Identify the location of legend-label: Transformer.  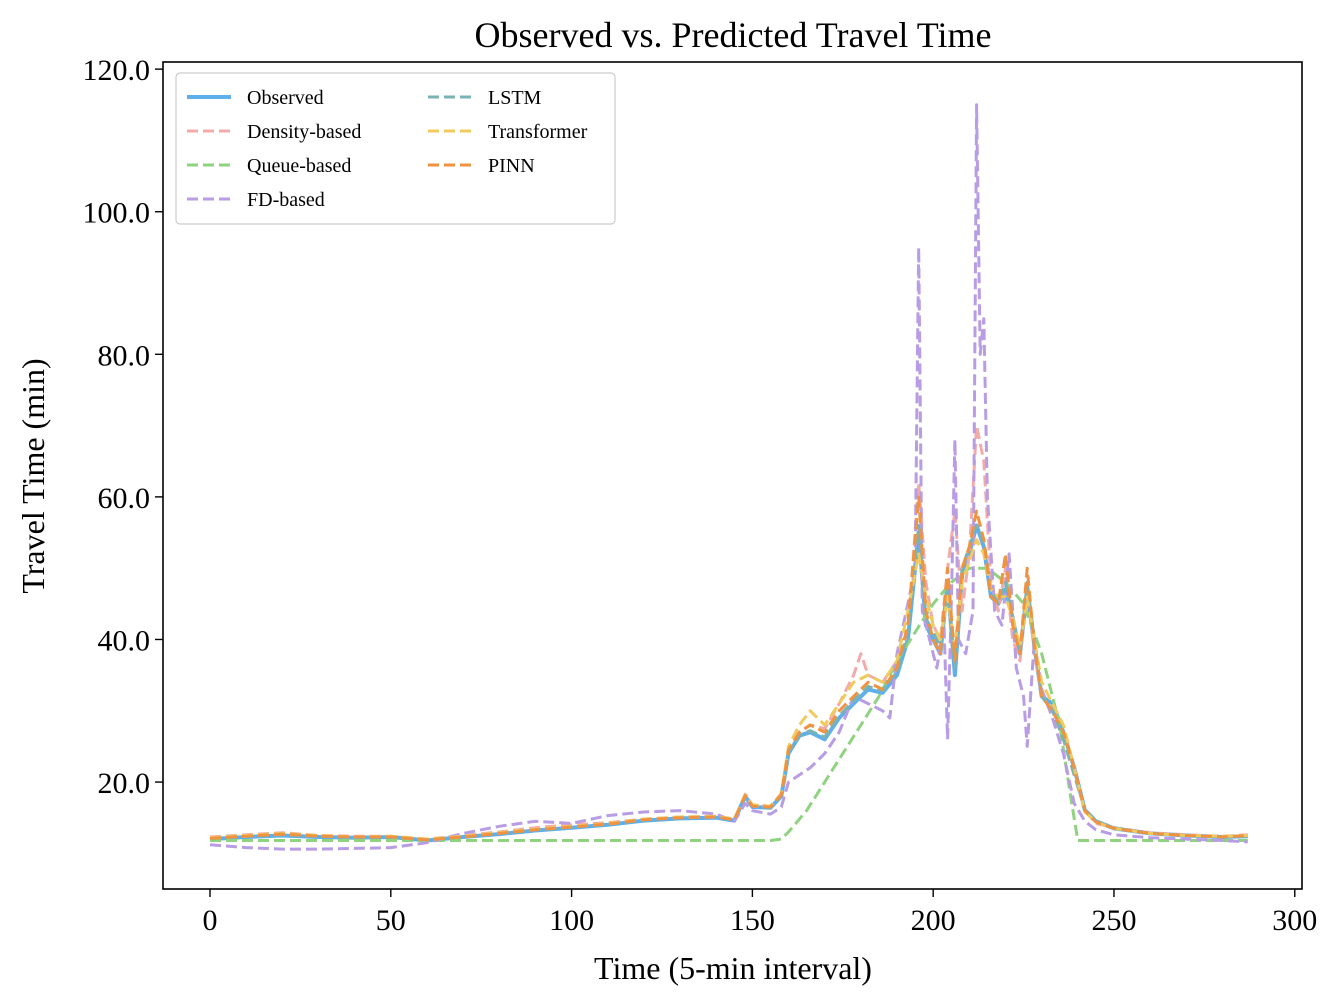
(538, 132).